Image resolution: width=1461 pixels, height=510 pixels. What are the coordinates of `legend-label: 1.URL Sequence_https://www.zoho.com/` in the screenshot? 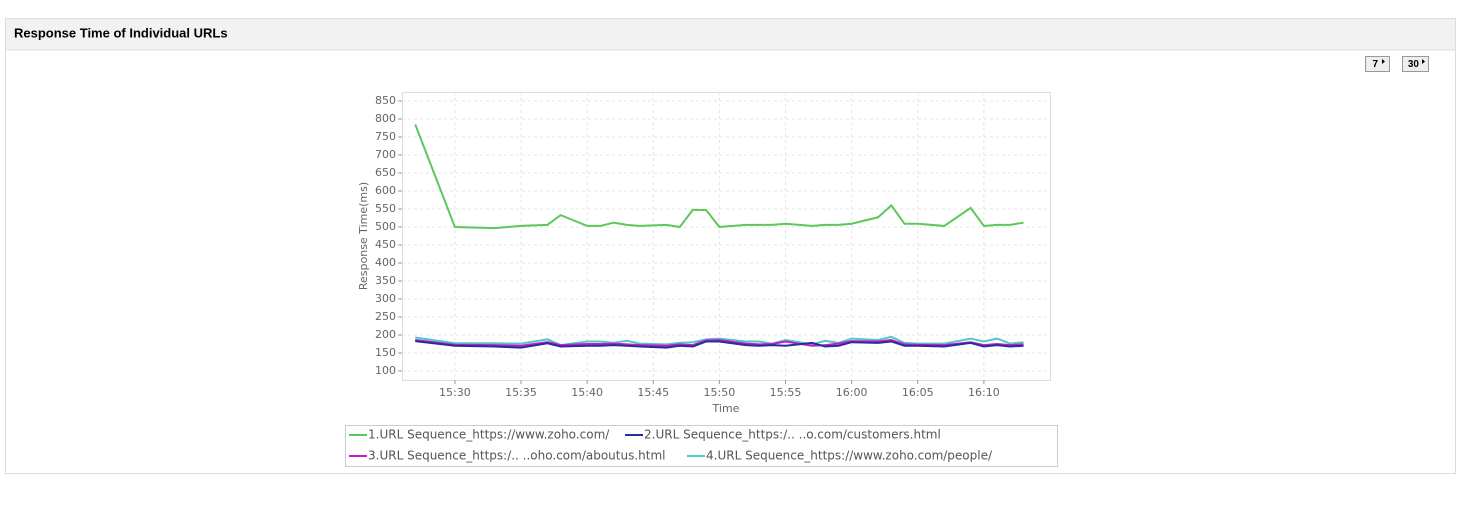 It's located at (489, 435).